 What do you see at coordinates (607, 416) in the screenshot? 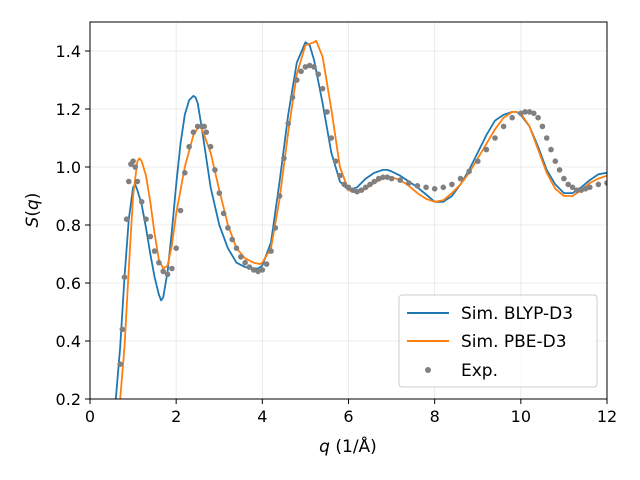
I see `x-tick-label: 12` at bounding box center [607, 416].